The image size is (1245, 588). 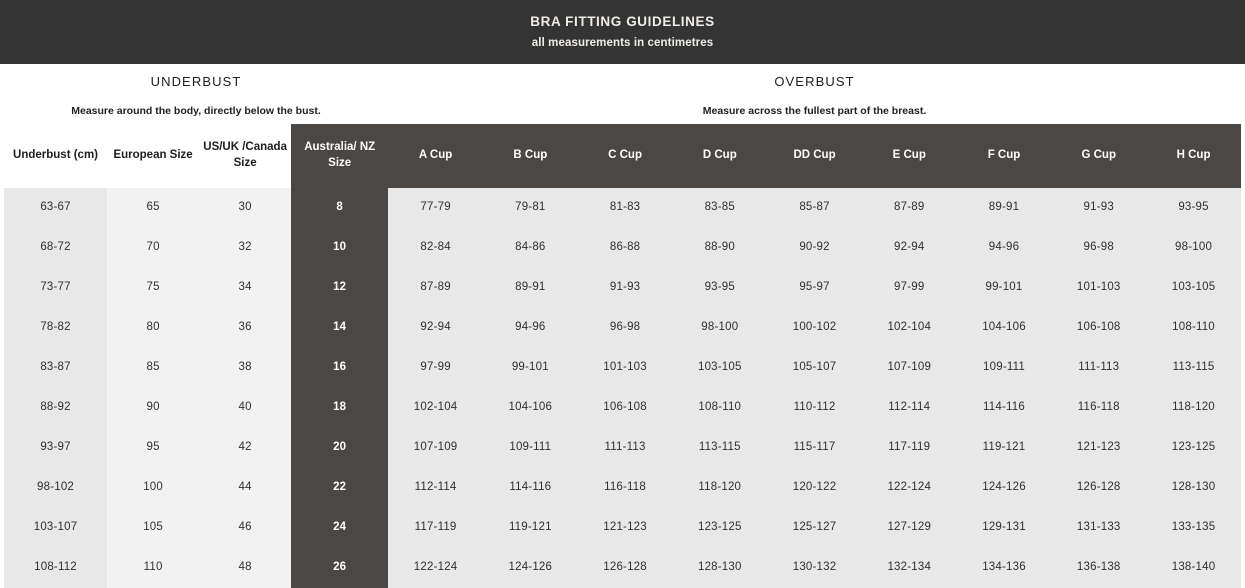 I want to click on cell-australia-nz-size: 24, so click(x=340, y=528).